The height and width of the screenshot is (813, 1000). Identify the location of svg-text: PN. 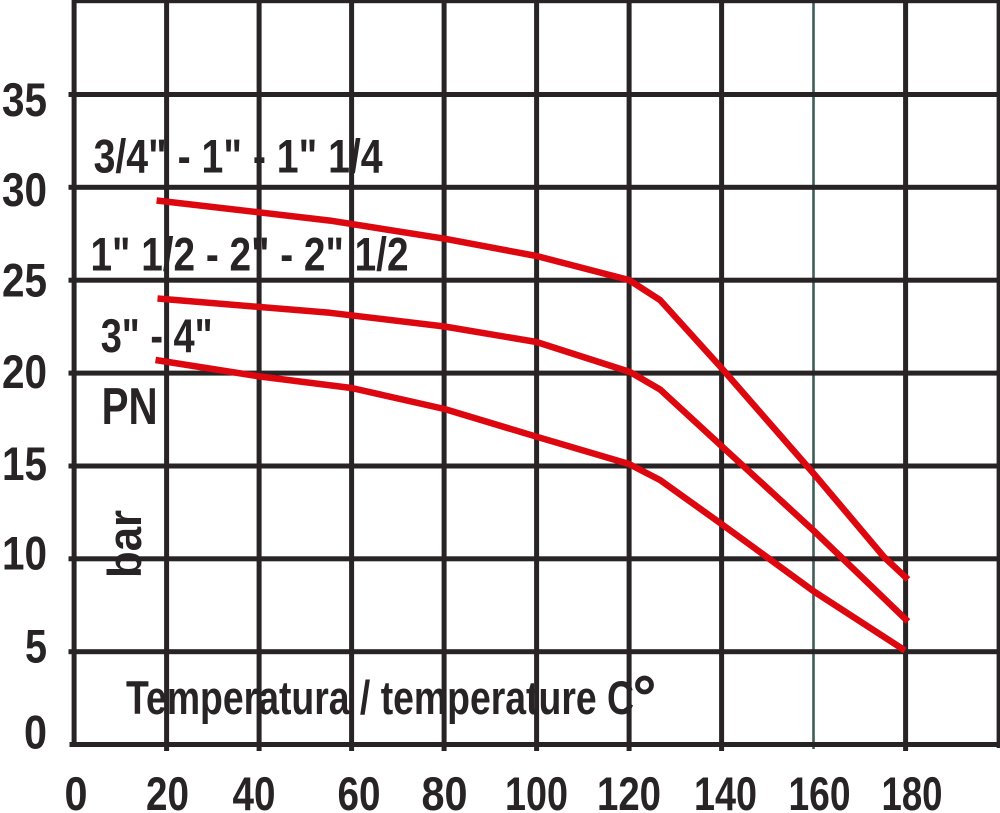
(130, 407).